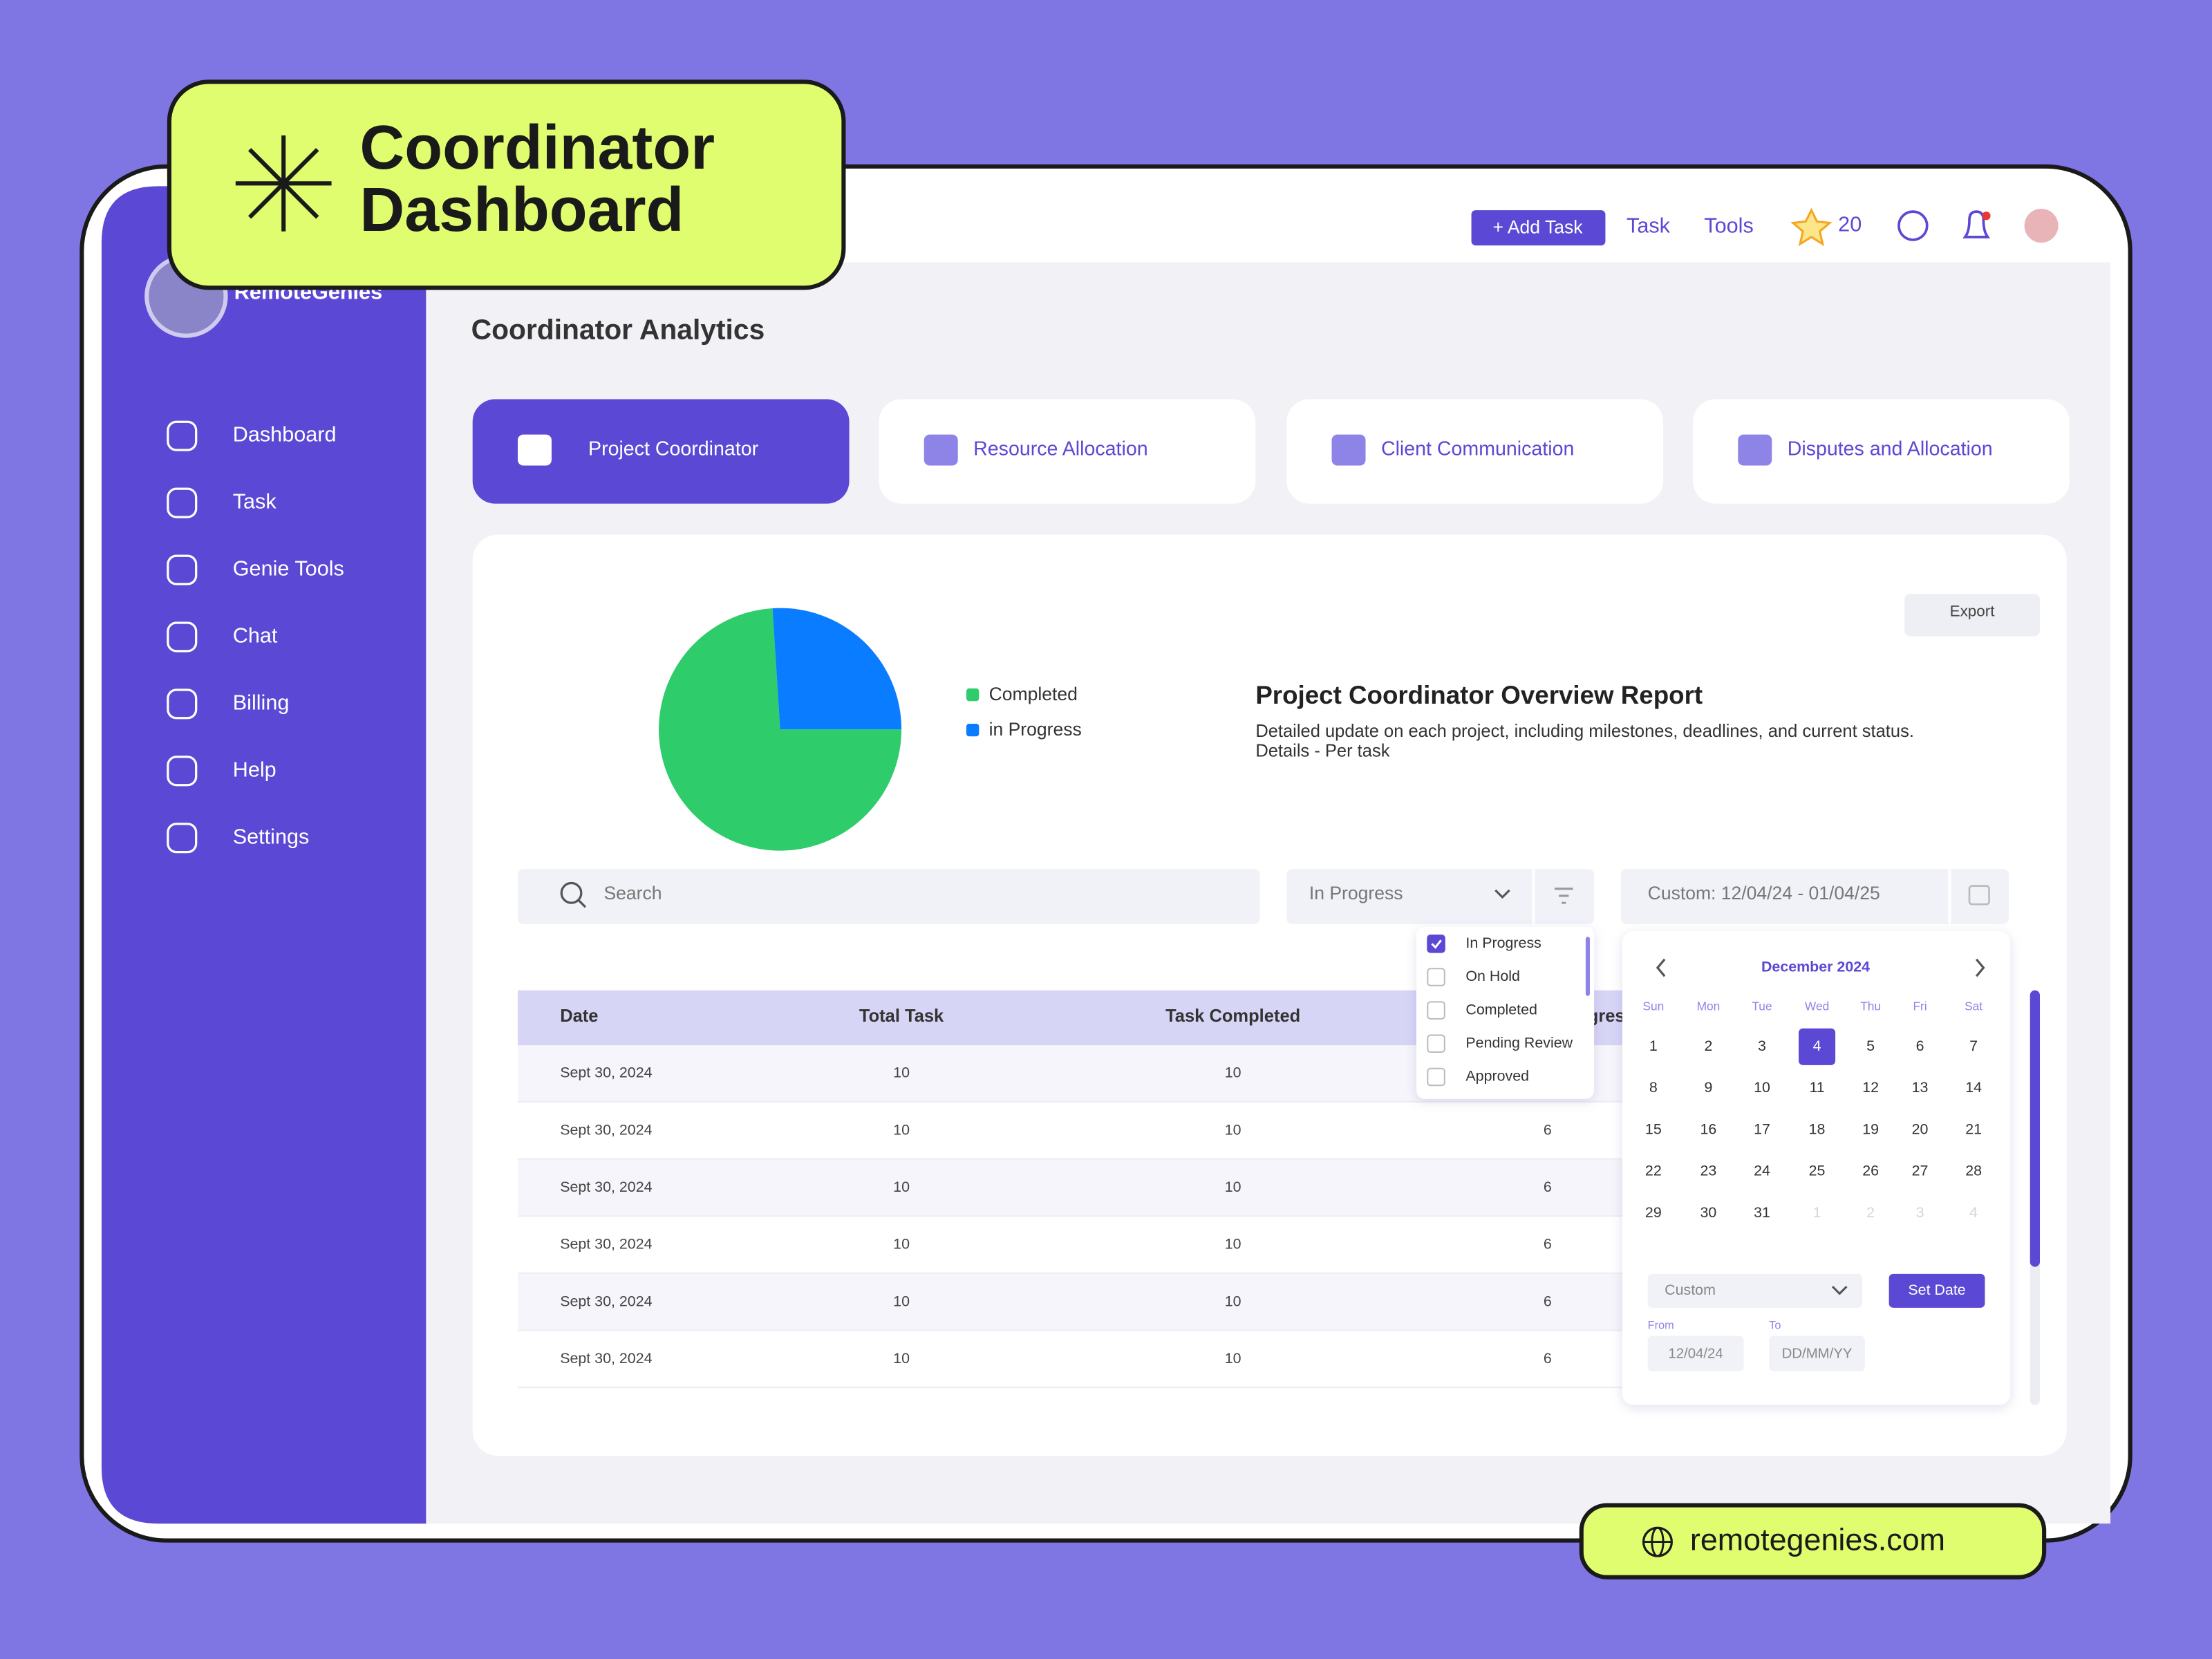 This screenshot has height=1659, width=2212. I want to click on tab: Project Coordinator, so click(661, 452).